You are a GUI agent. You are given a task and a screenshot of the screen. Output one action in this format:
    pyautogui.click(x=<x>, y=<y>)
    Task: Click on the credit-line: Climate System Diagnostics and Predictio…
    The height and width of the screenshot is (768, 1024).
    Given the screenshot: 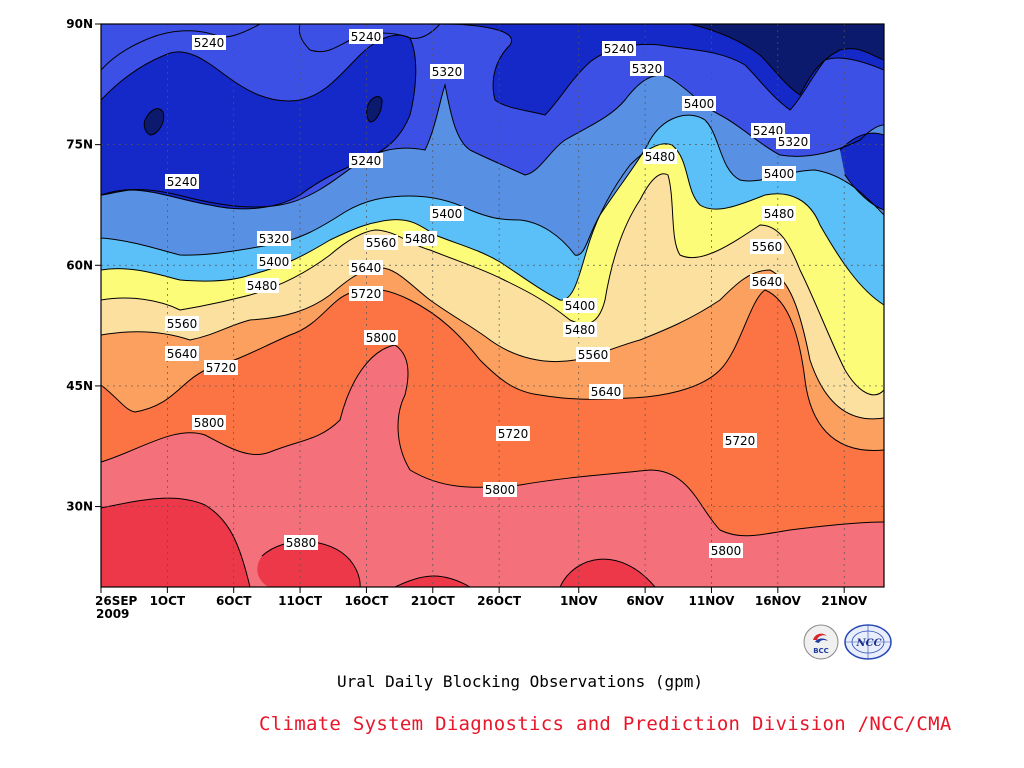 What is the action you would take?
    pyautogui.click(x=605, y=724)
    